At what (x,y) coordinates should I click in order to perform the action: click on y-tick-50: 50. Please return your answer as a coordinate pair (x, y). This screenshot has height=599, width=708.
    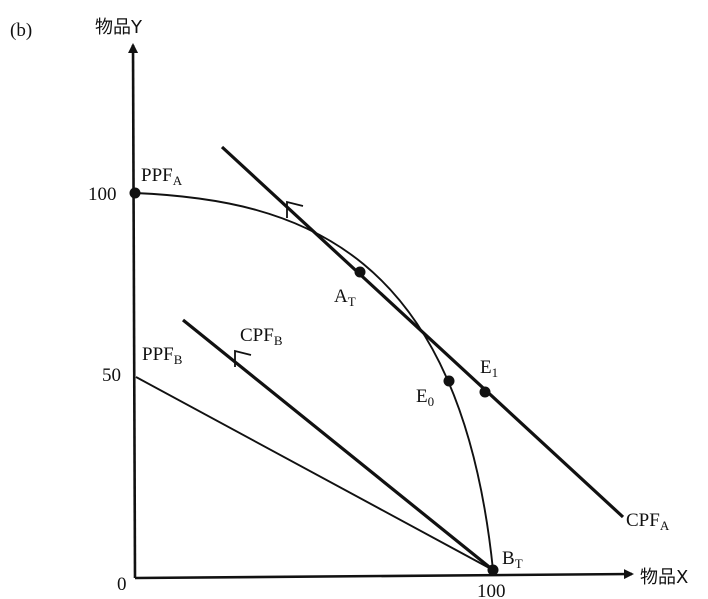
    Looking at the image, I should click on (111, 375).